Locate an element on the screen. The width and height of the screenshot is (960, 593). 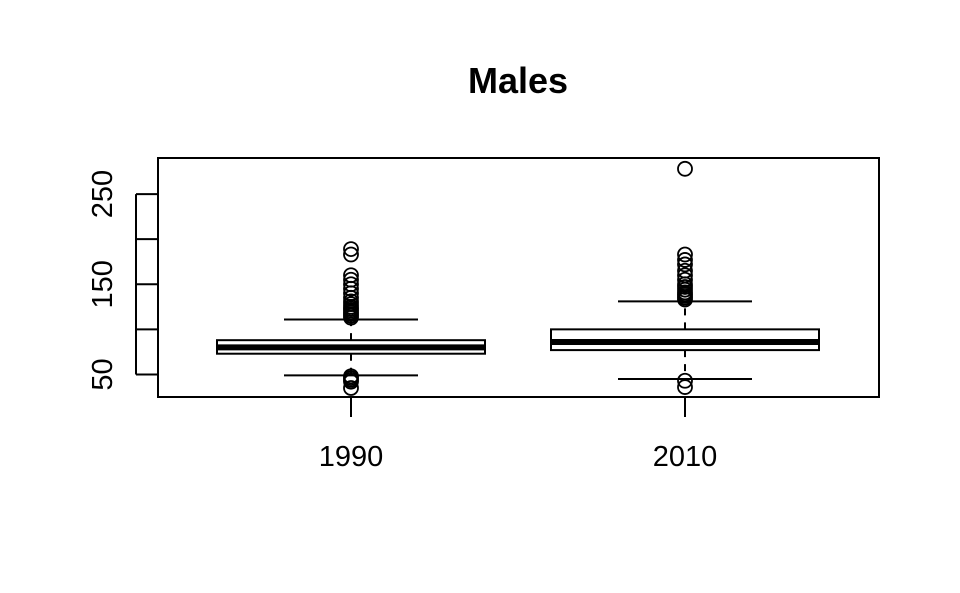
y-tick-label: 250 is located at coordinates (103, 194).